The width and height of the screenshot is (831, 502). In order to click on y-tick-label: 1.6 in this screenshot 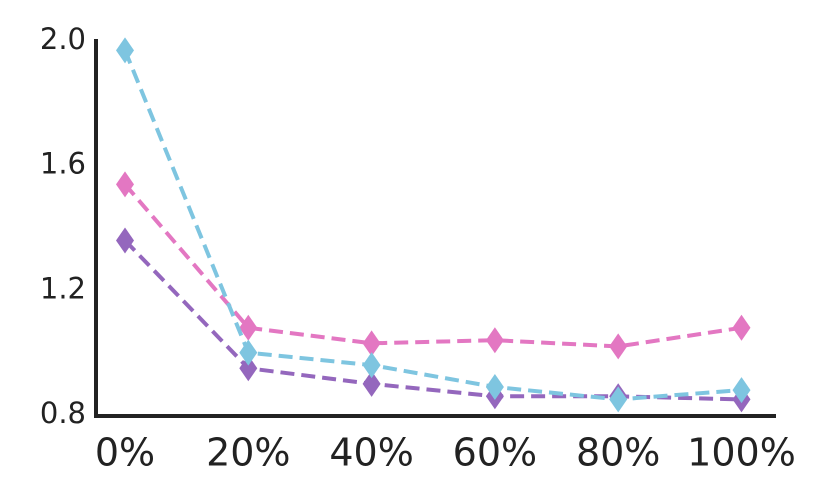, I will do `click(63, 164)`.